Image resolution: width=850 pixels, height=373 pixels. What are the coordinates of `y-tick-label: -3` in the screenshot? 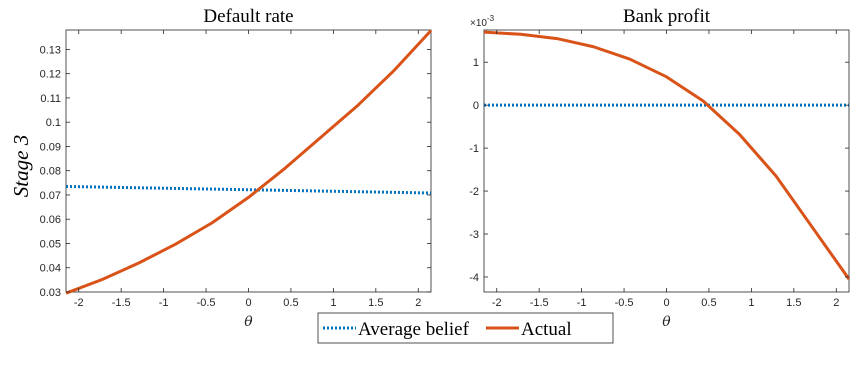 It's located at (474, 235).